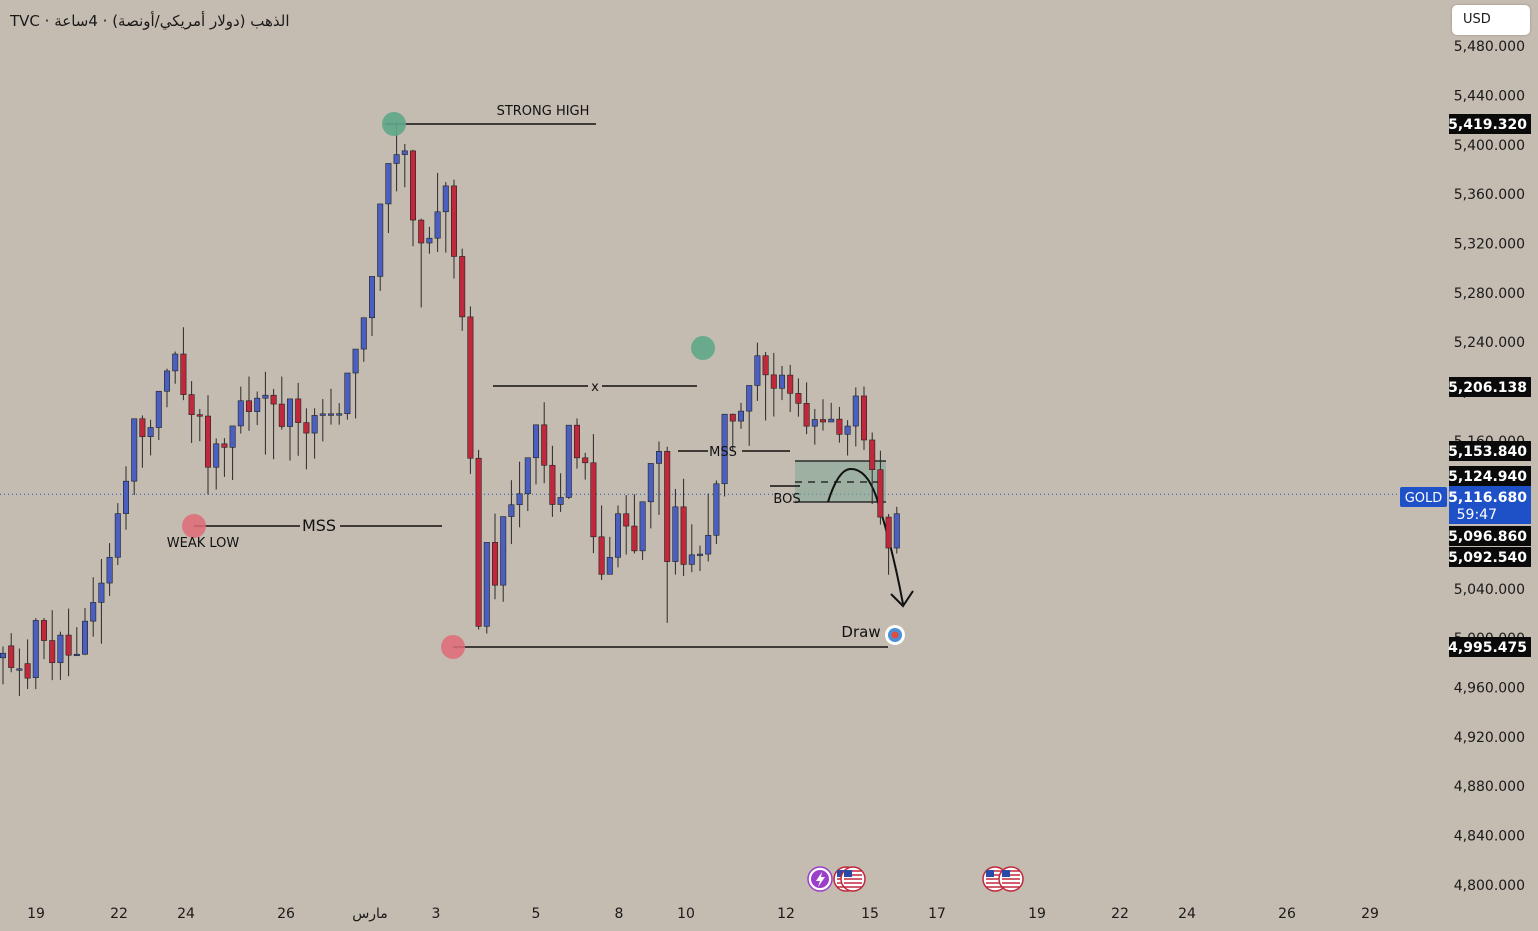  I want to click on price-tag-text: 5,092.540, so click(1487, 558).